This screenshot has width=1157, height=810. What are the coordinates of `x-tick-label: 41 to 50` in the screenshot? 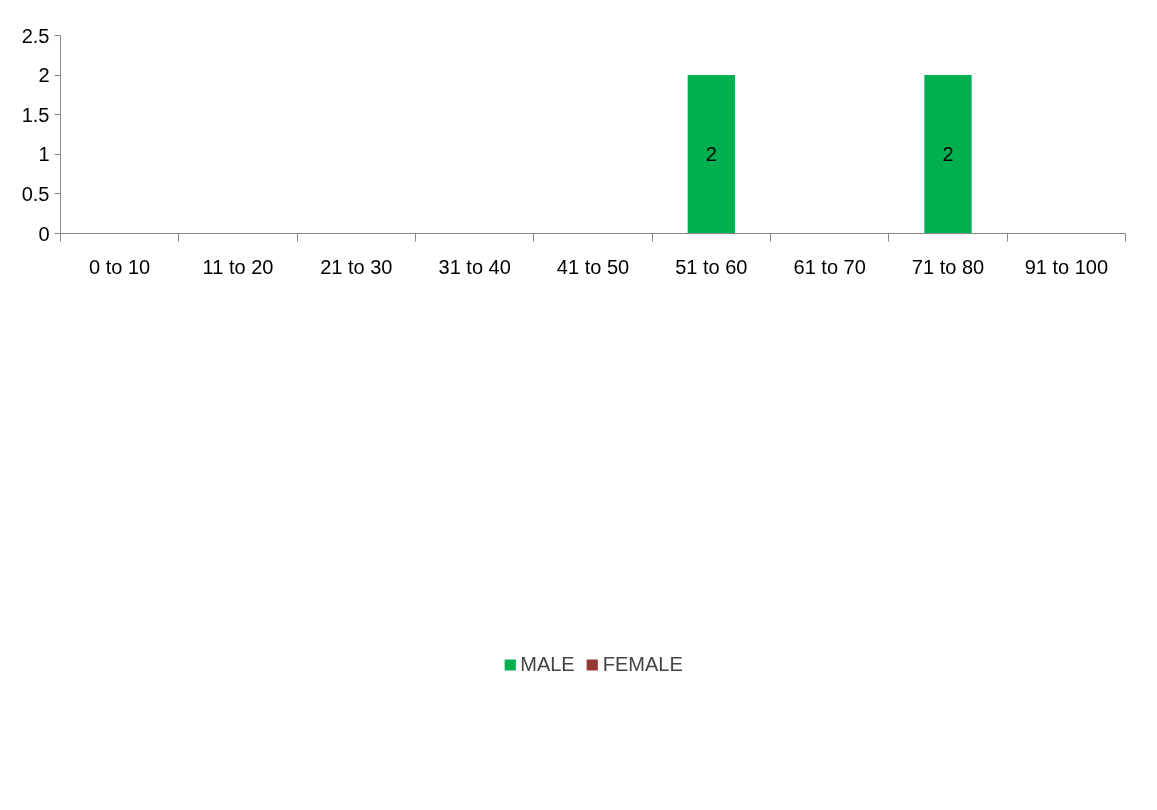 It's located at (593, 266).